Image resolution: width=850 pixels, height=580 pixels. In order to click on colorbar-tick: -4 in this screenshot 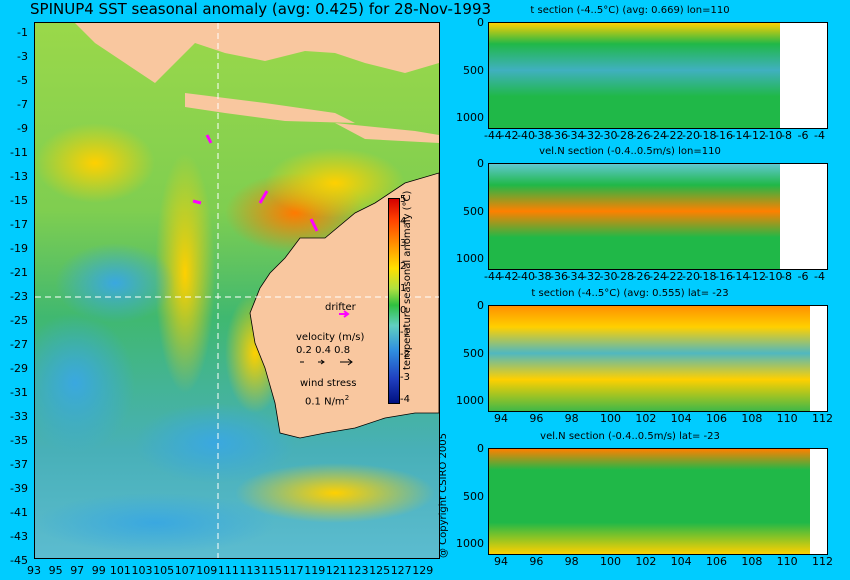, I will do `click(405, 399)`.